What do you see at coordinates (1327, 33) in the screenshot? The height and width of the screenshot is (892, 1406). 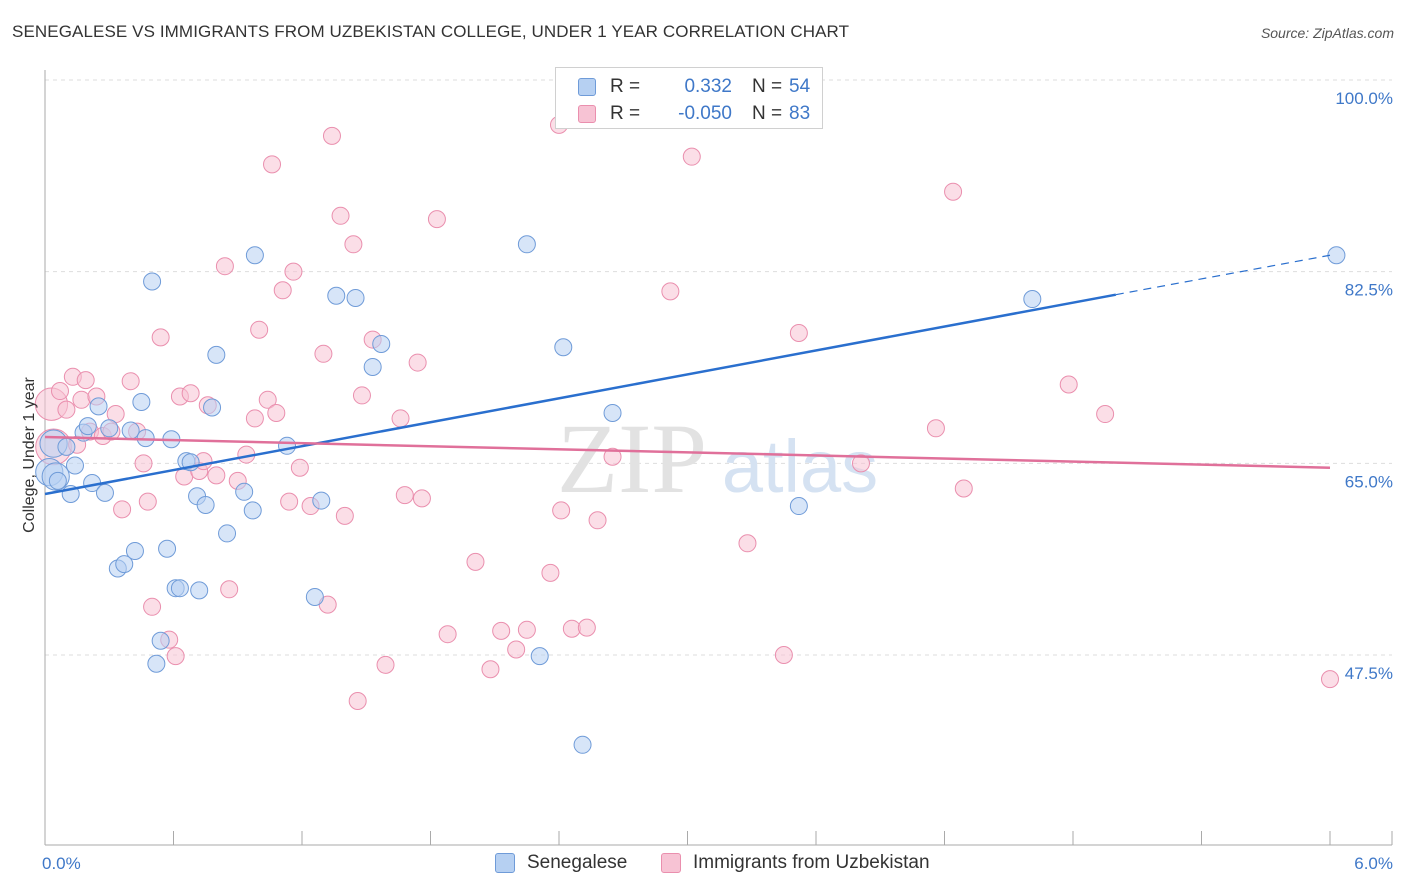 I see `source-credit: Source: ZipAtlas.com` at bounding box center [1327, 33].